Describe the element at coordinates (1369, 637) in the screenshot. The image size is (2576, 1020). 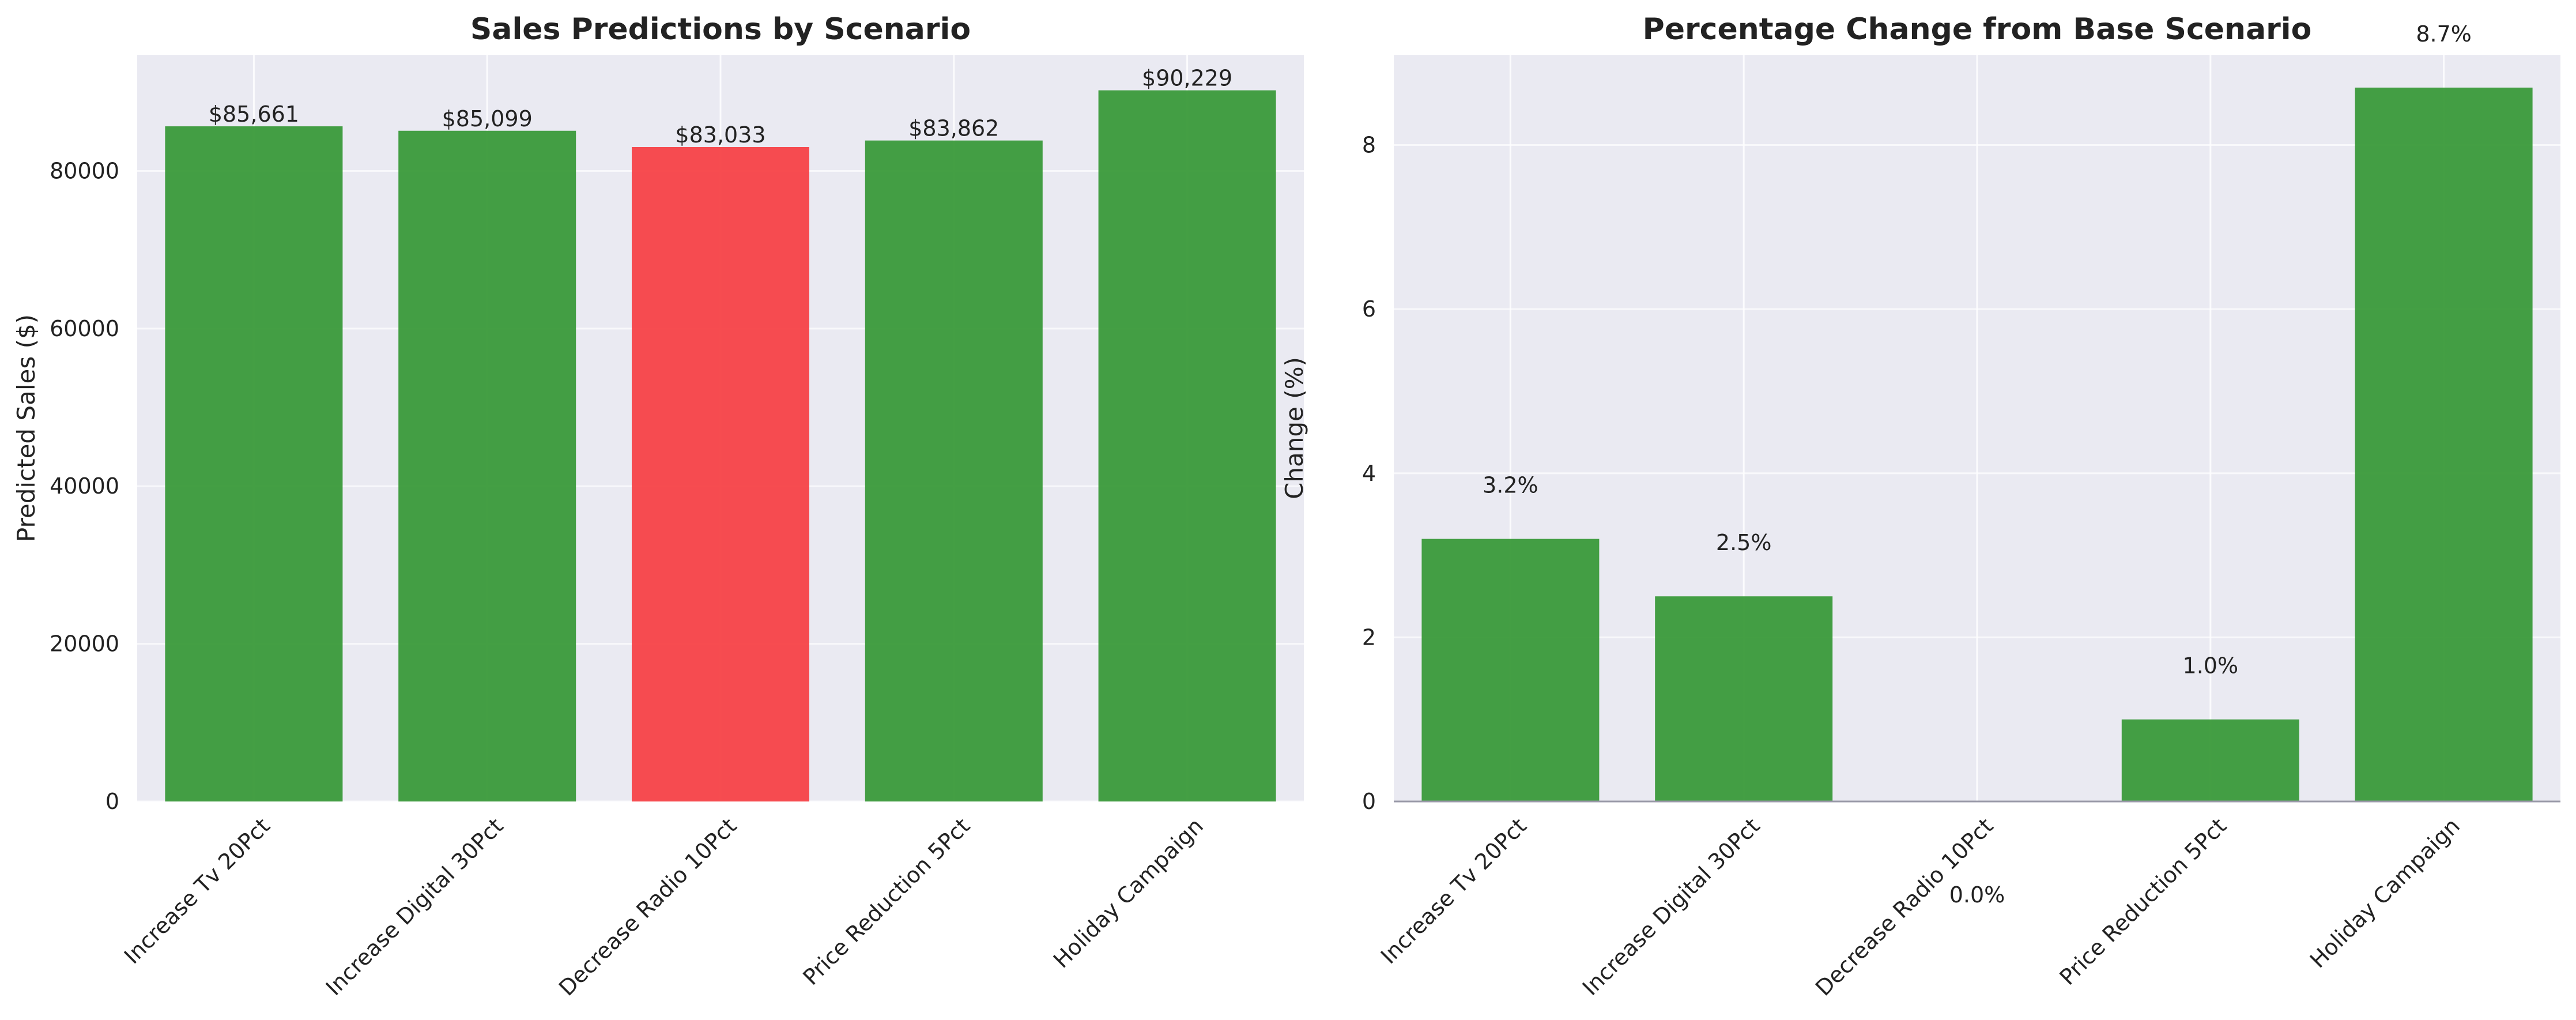
I see `y-tick-label: 2` at that location.